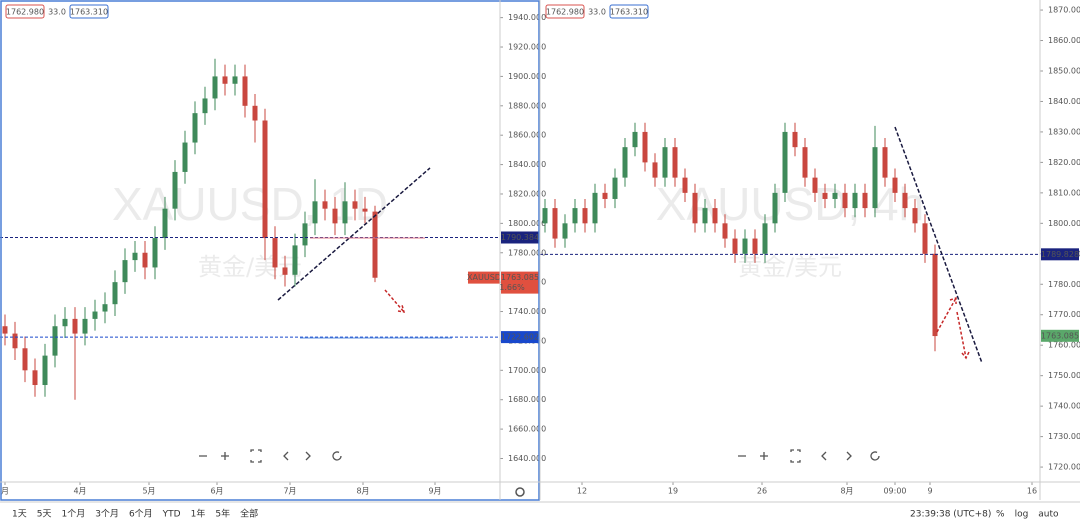 The width and height of the screenshot is (1080, 531). What do you see at coordinates (1064, 375) in the screenshot?
I see `y-tick-label: 1750.000` at bounding box center [1064, 375].